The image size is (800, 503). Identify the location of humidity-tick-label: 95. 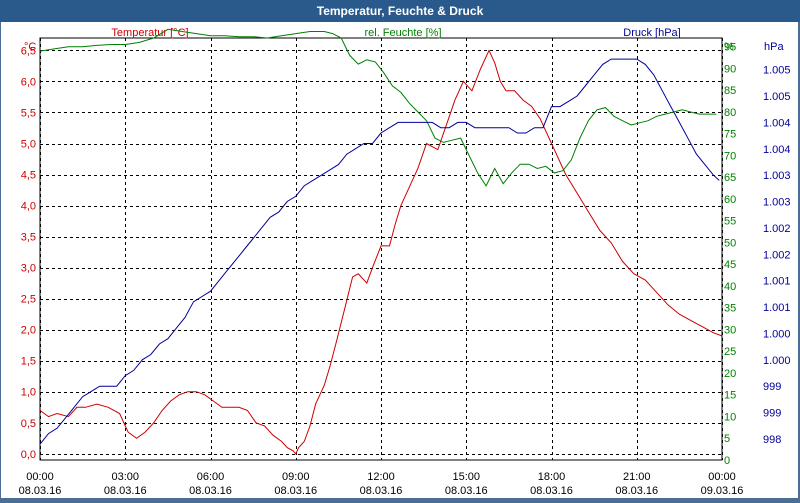
(730, 48).